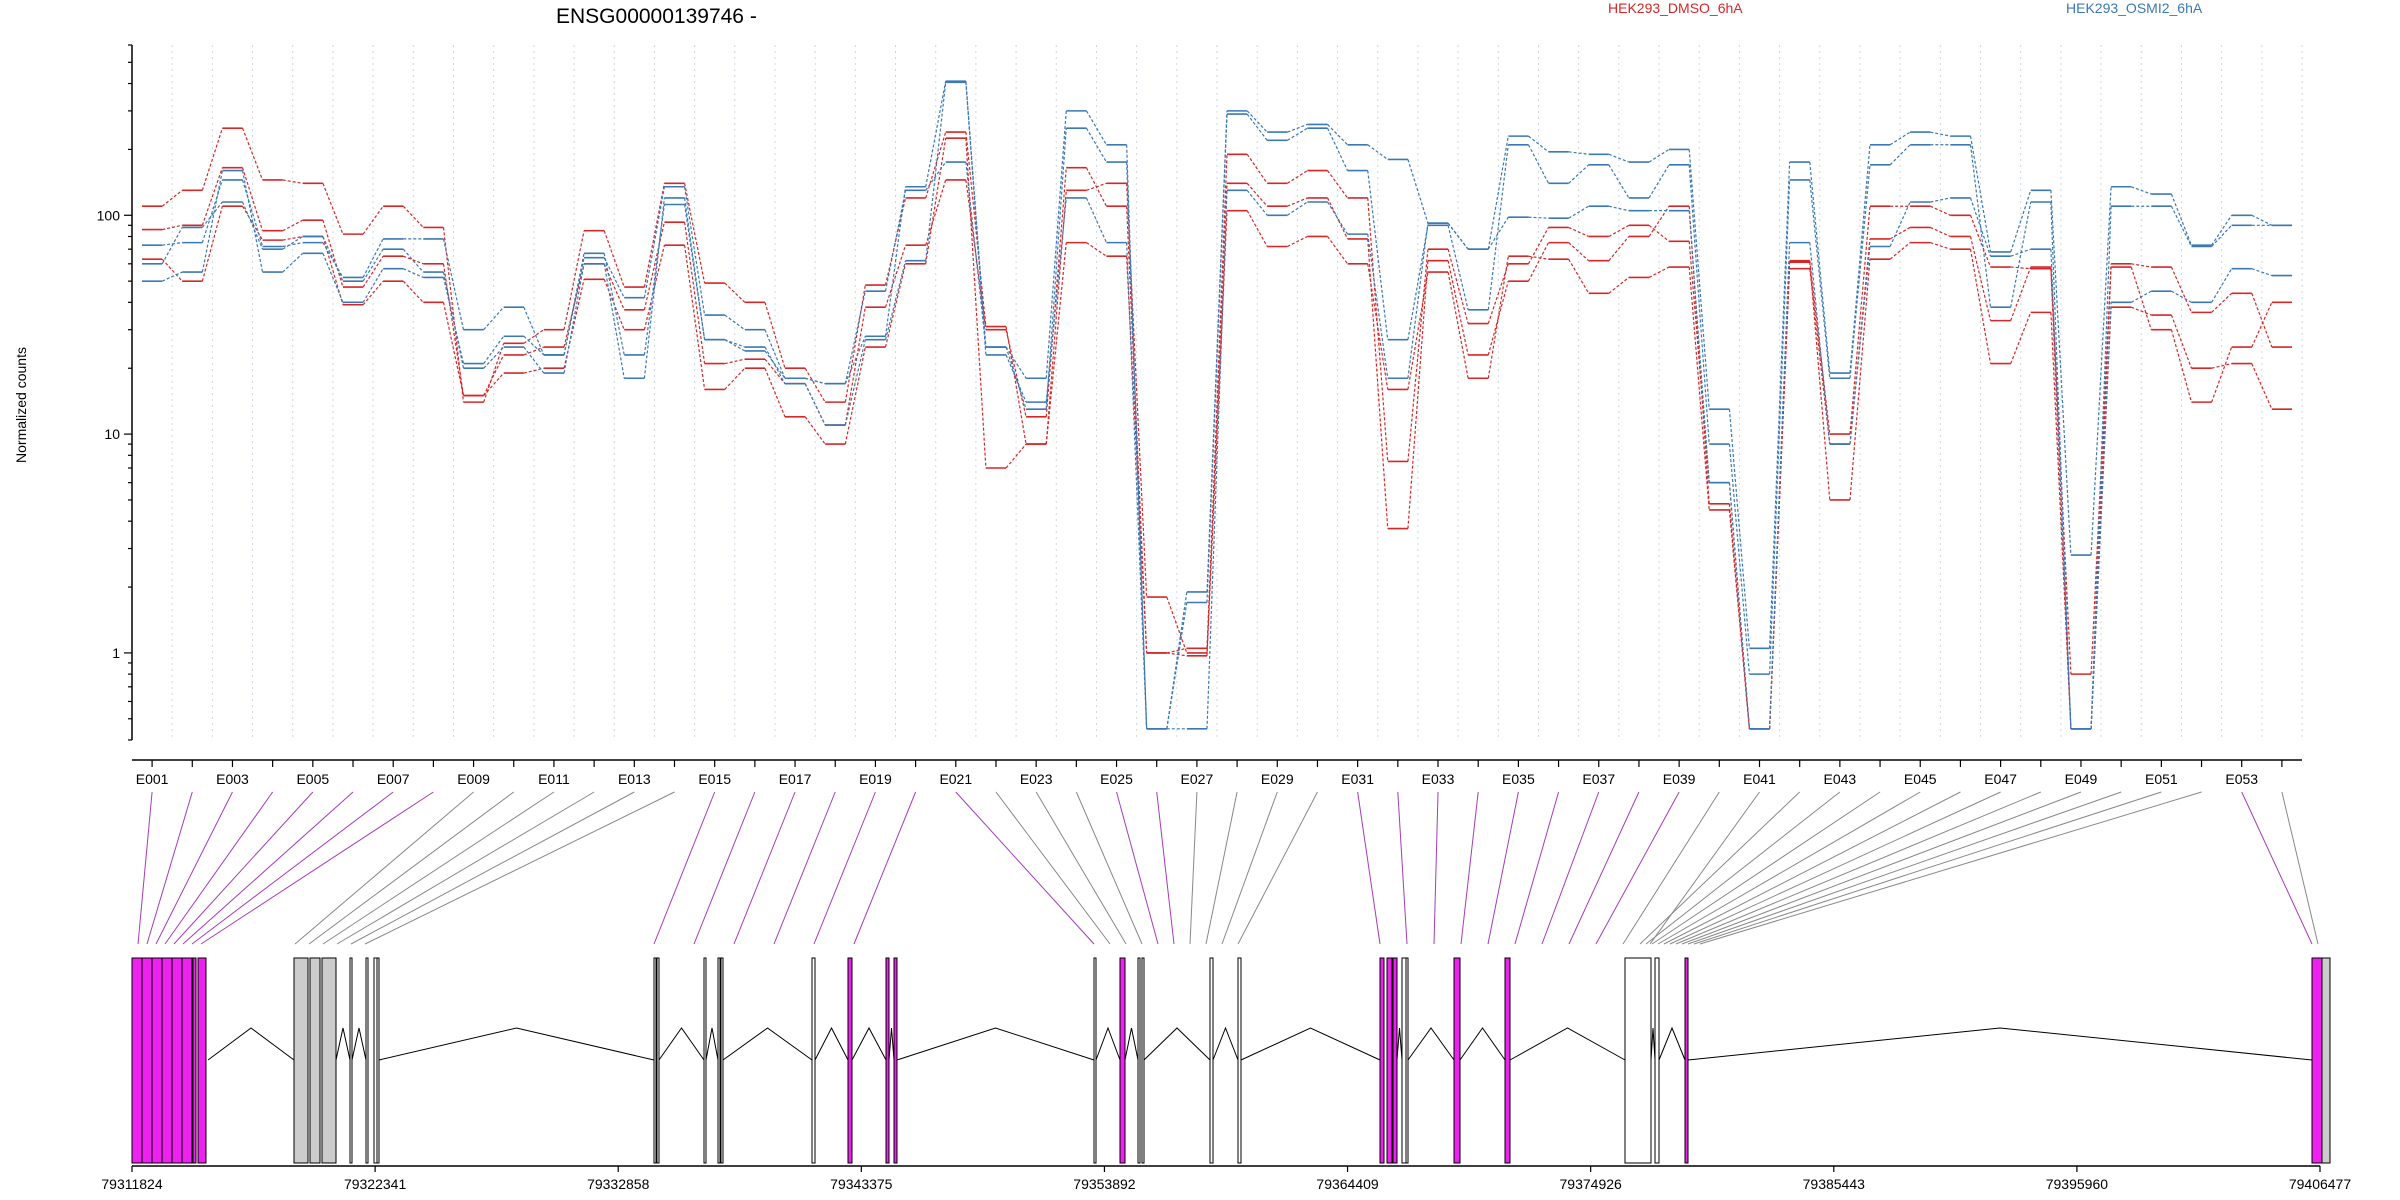 The width and height of the screenshot is (2400, 1200). What do you see at coordinates (152, 779) in the screenshot?
I see `x-tick-label: E001` at bounding box center [152, 779].